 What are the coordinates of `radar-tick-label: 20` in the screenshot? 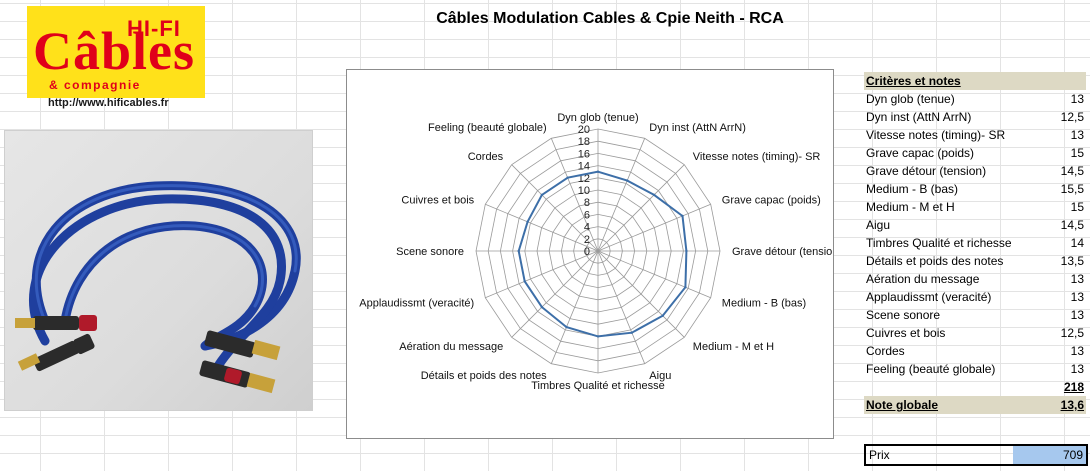 It's located at (584, 130).